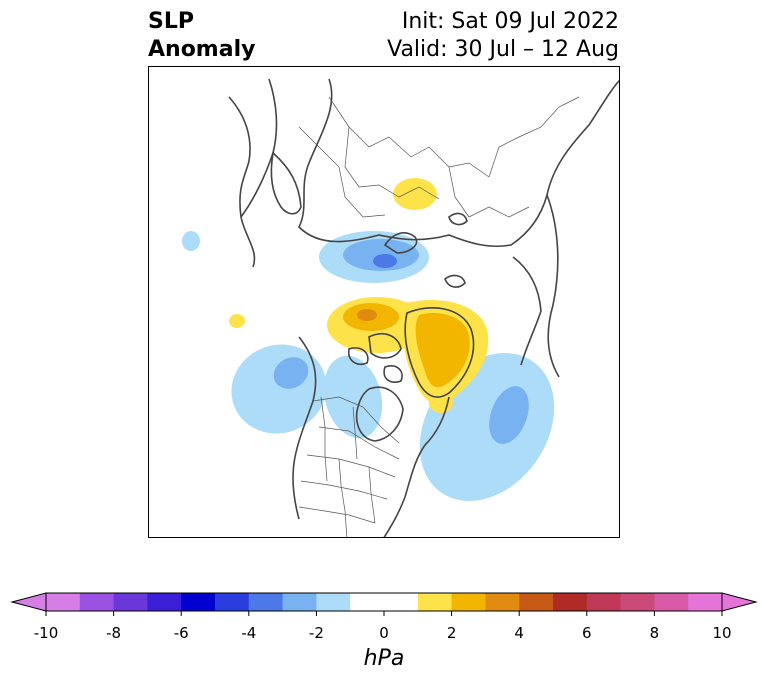 This screenshot has height=684, width=768. What do you see at coordinates (384, 633) in the screenshot?
I see `colorbar-tick-label: 0` at bounding box center [384, 633].